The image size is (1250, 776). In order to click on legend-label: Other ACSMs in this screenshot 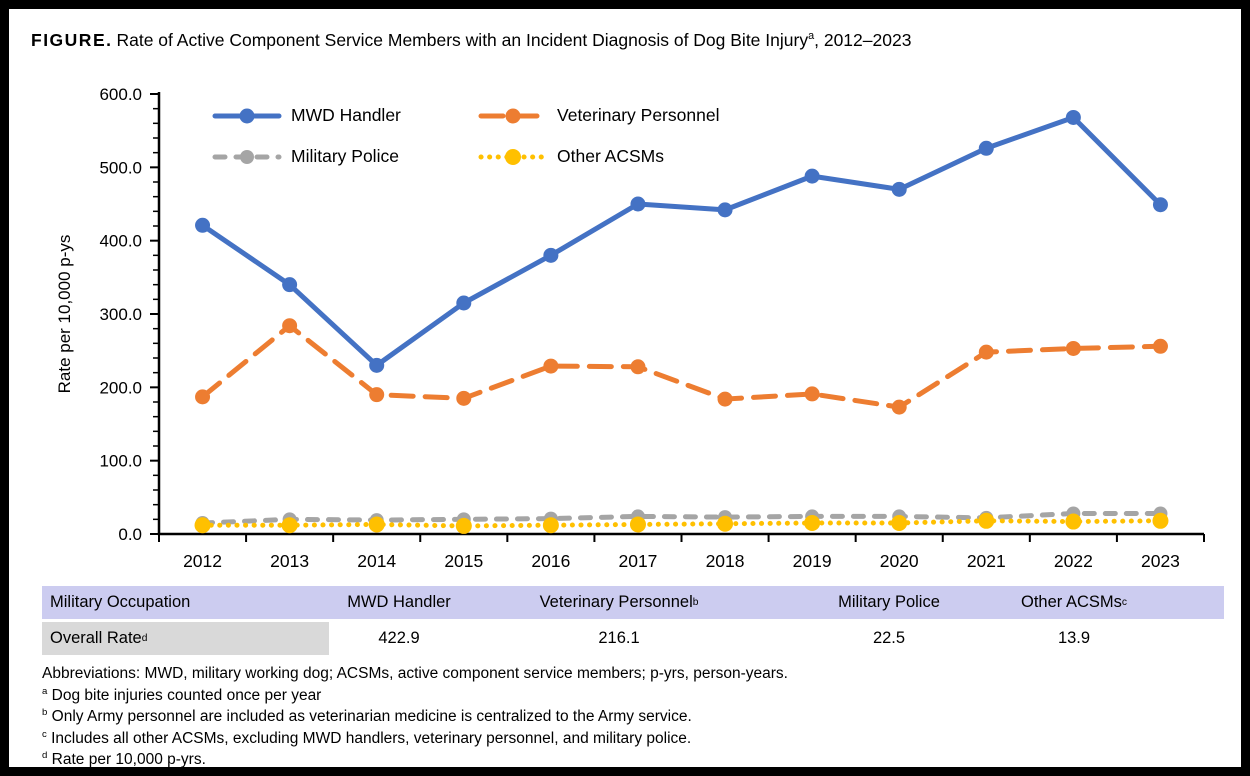, I will do `click(610, 156)`.